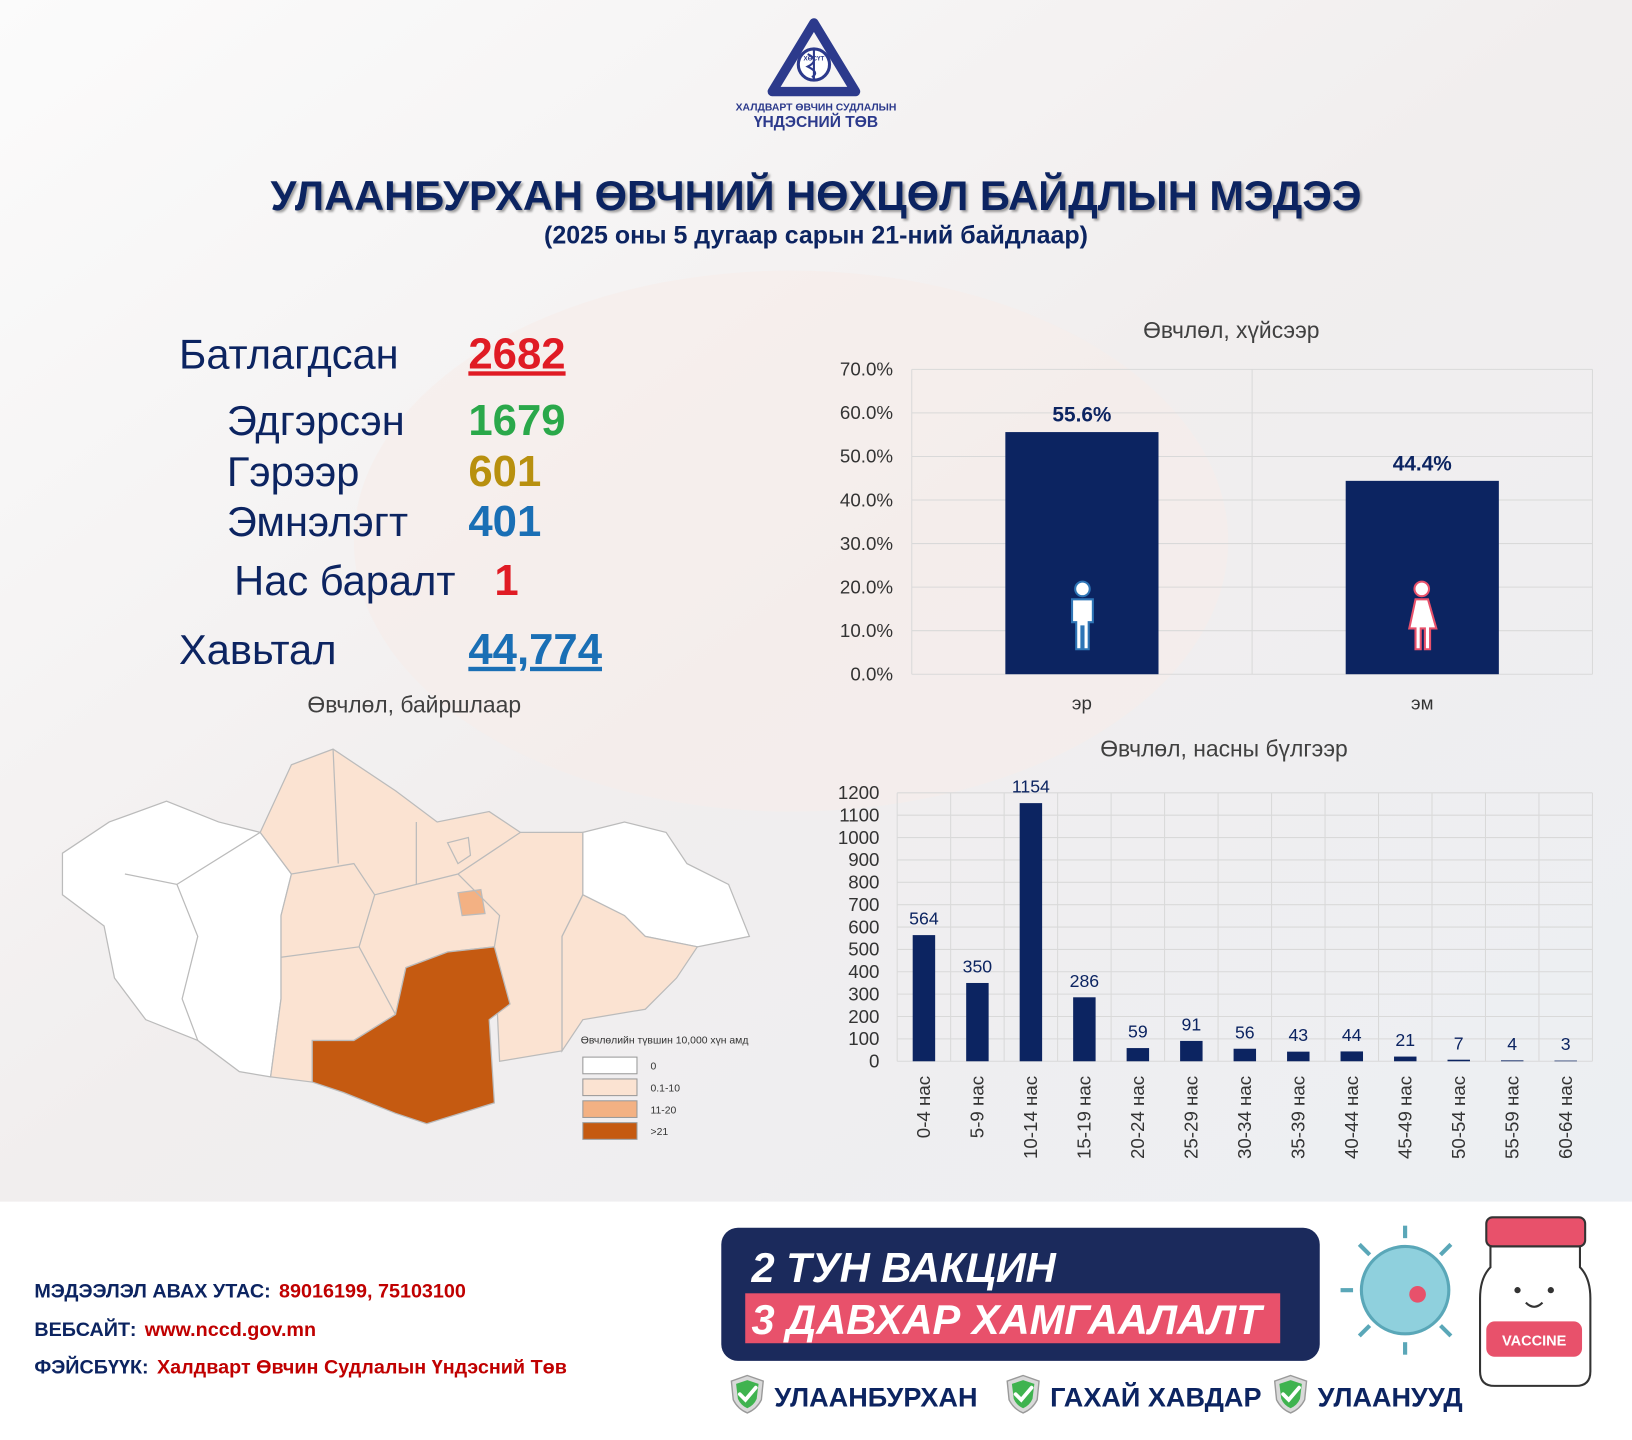 Image resolution: width=1632 pixels, height=1440 pixels. Describe the element at coordinates (1082, 615) in the screenshot. I see `male-icon` at that location.